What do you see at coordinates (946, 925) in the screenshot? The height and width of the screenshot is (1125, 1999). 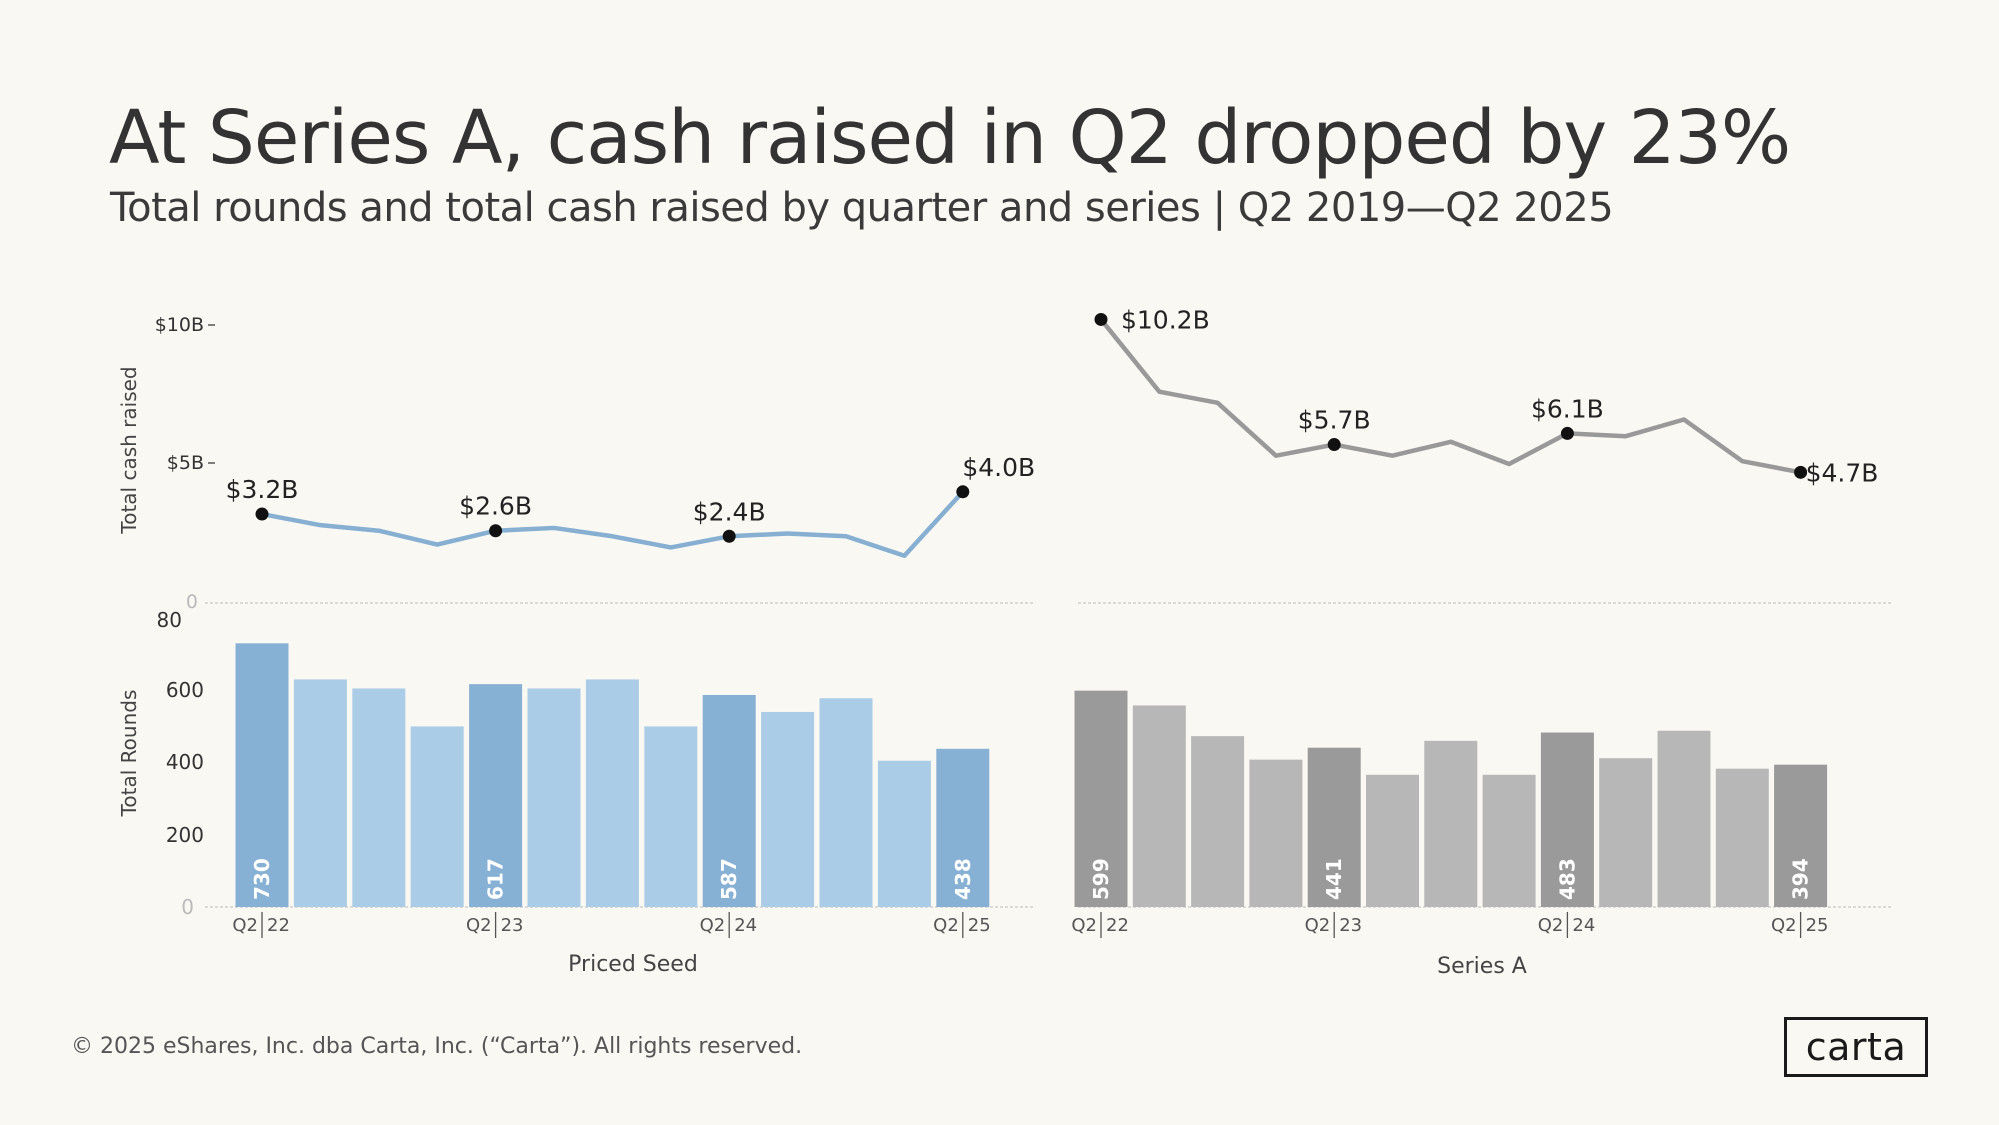 I see `seed-xtick-q-12: Q2` at bounding box center [946, 925].